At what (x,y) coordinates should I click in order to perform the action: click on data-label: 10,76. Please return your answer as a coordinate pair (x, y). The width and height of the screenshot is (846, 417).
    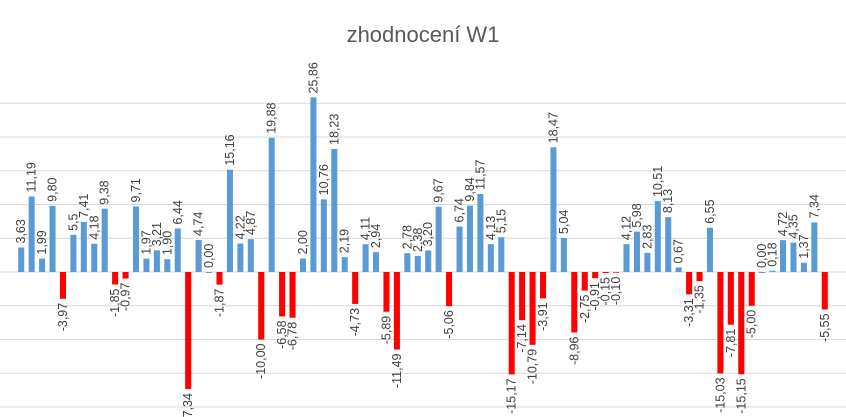
    Looking at the image, I should click on (324, 179).